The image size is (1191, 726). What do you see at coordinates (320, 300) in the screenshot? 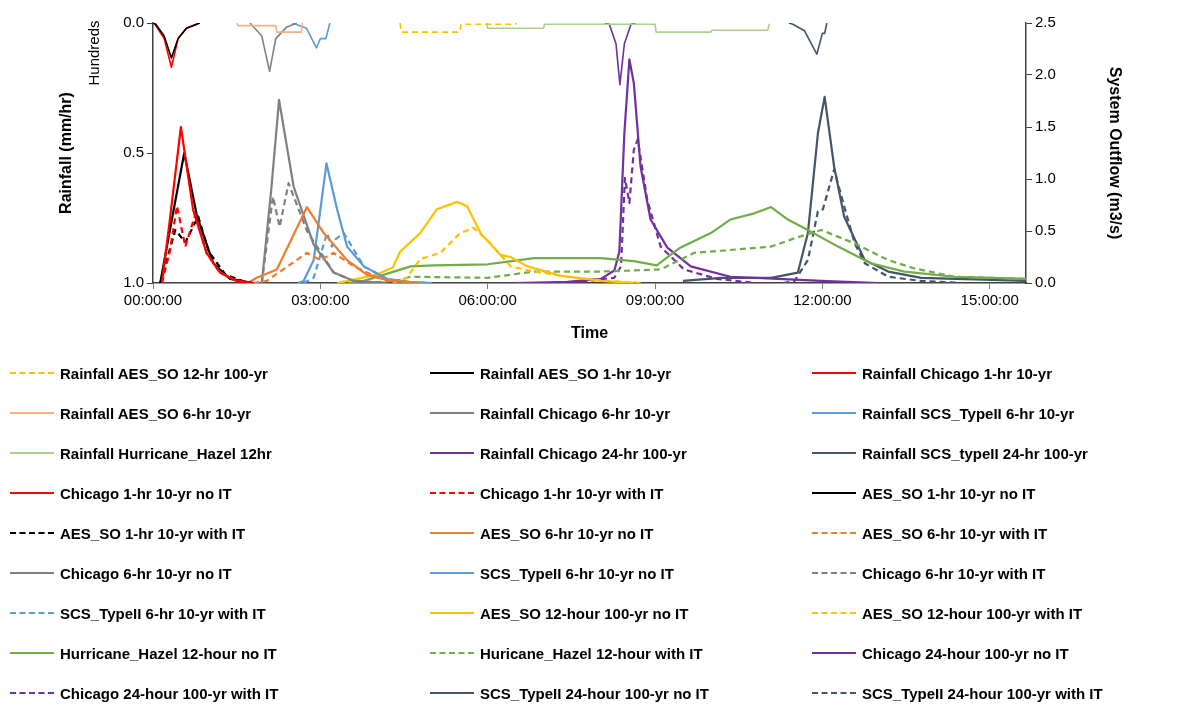
I see `x-tick-label: 03:00:00` at bounding box center [320, 300].